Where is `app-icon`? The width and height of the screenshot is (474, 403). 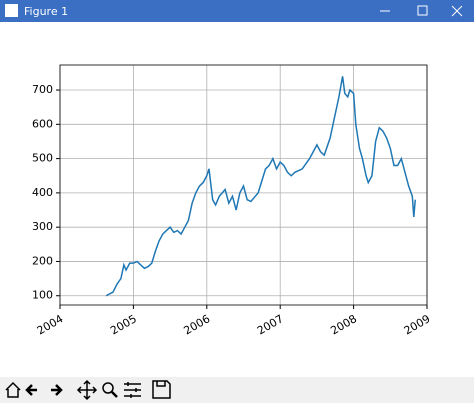
app-icon is located at coordinates (11, 10).